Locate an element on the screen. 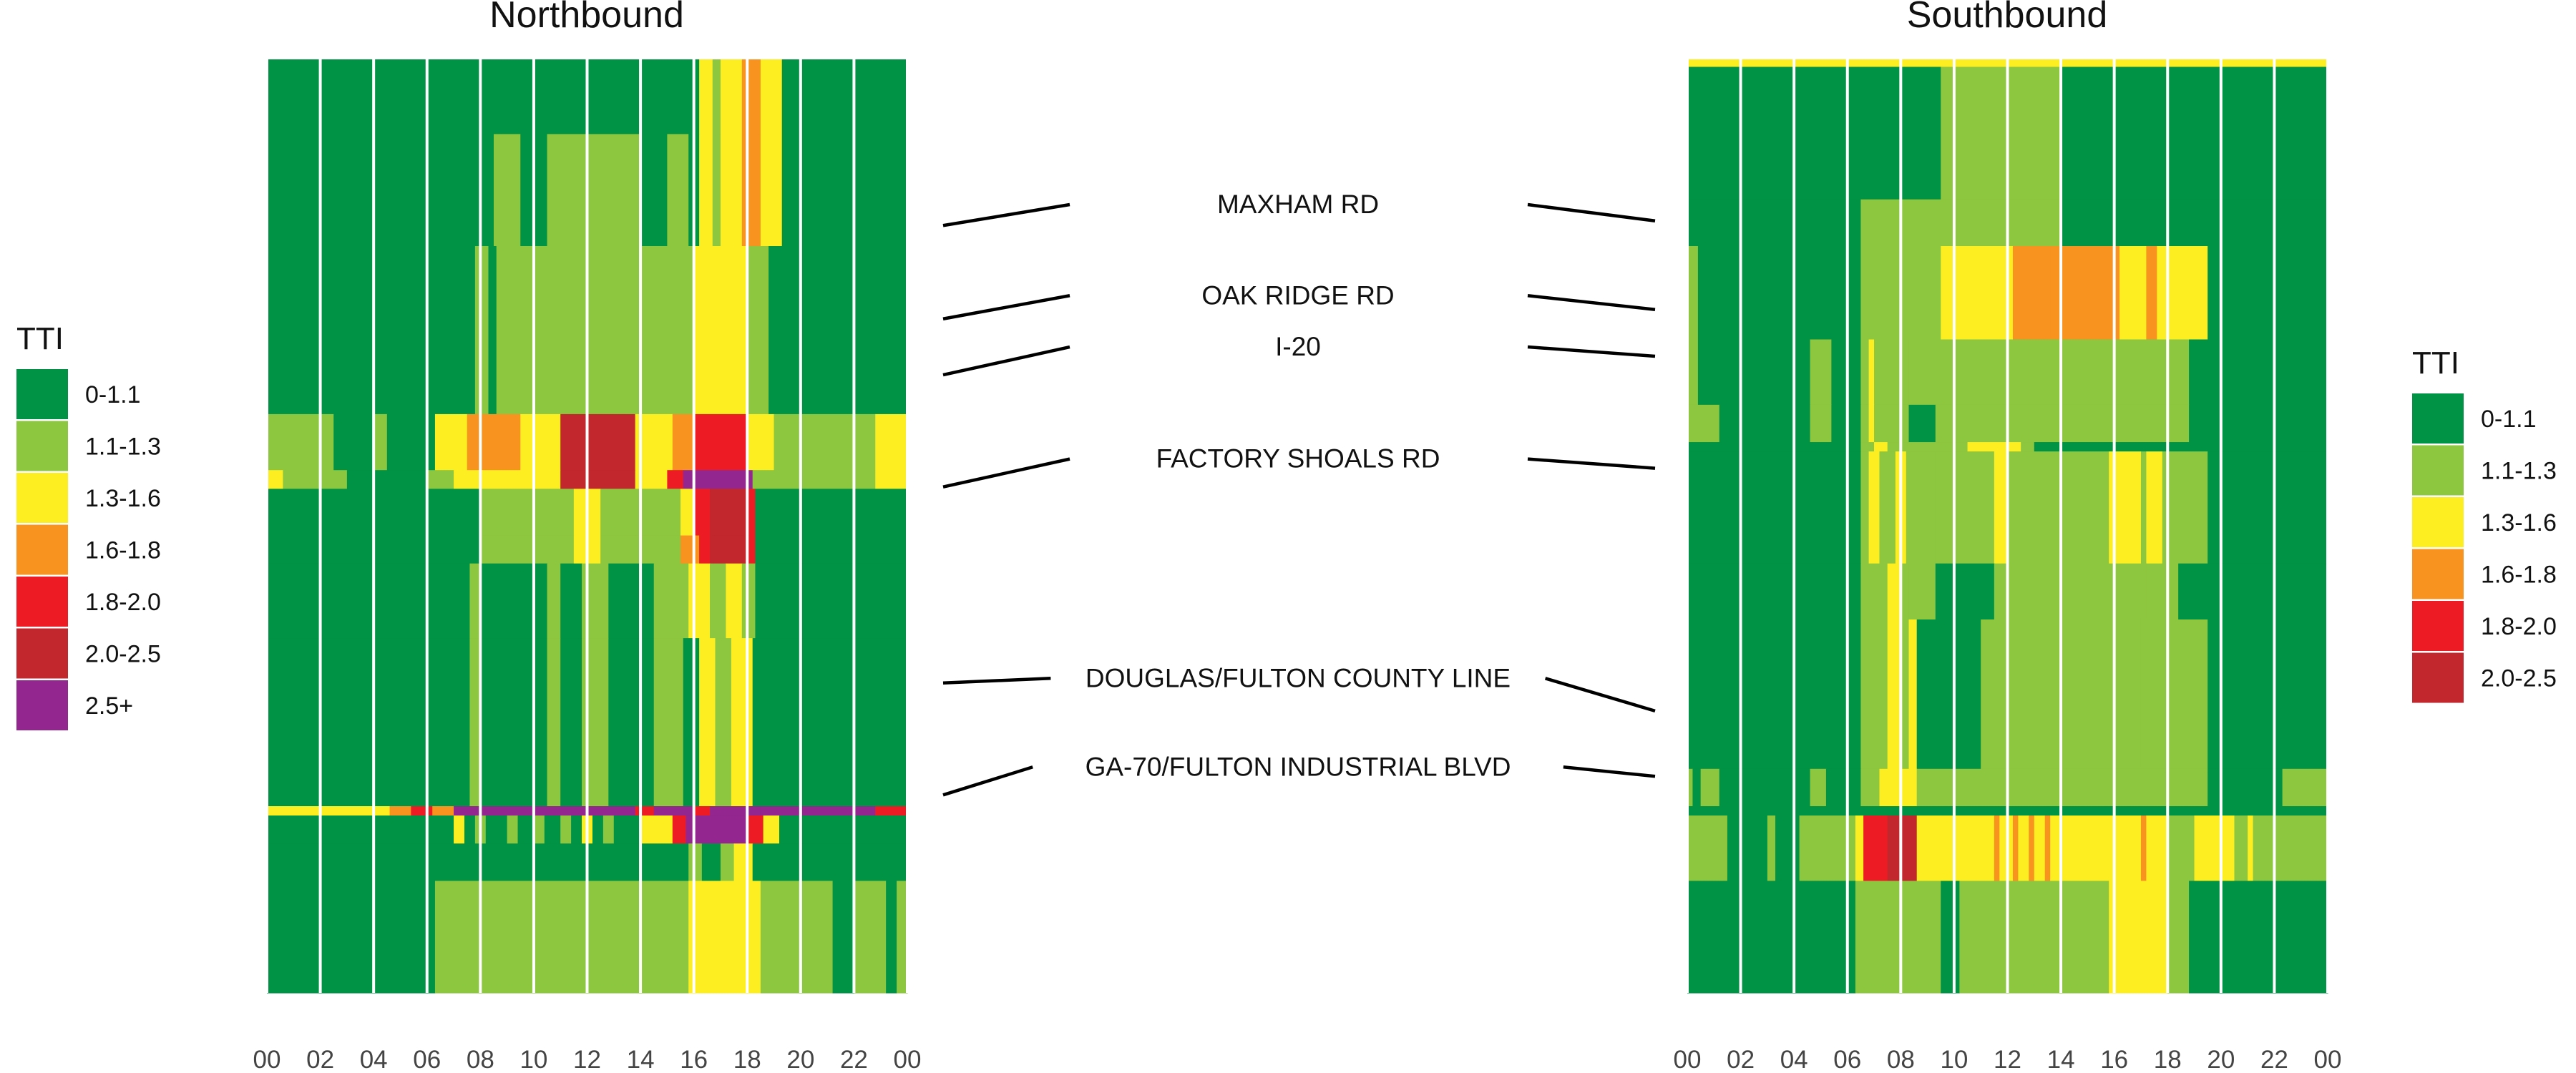 This screenshot has width=2576, height=1073. x-tick-label: 06 is located at coordinates (1847, 1059).